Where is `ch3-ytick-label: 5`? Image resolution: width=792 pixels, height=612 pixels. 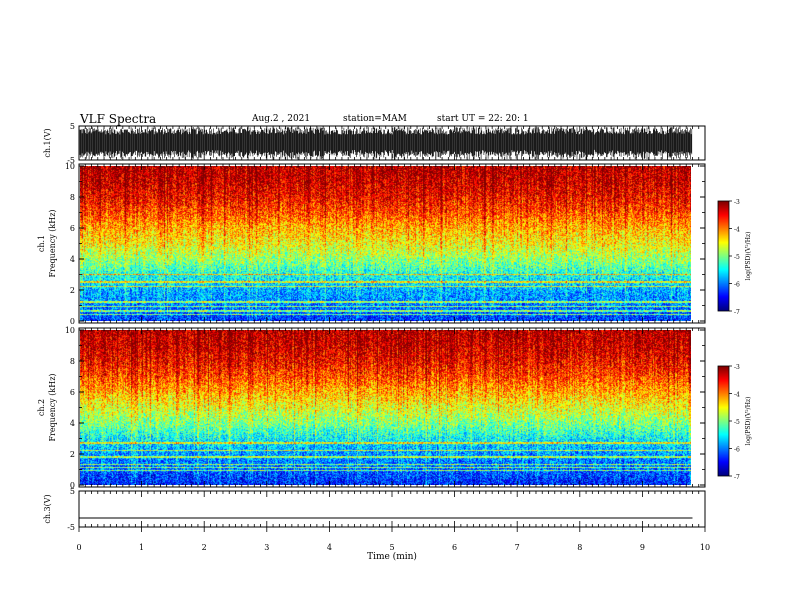 ch3-ytick-label: 5 is located at coordinates (72, 491).